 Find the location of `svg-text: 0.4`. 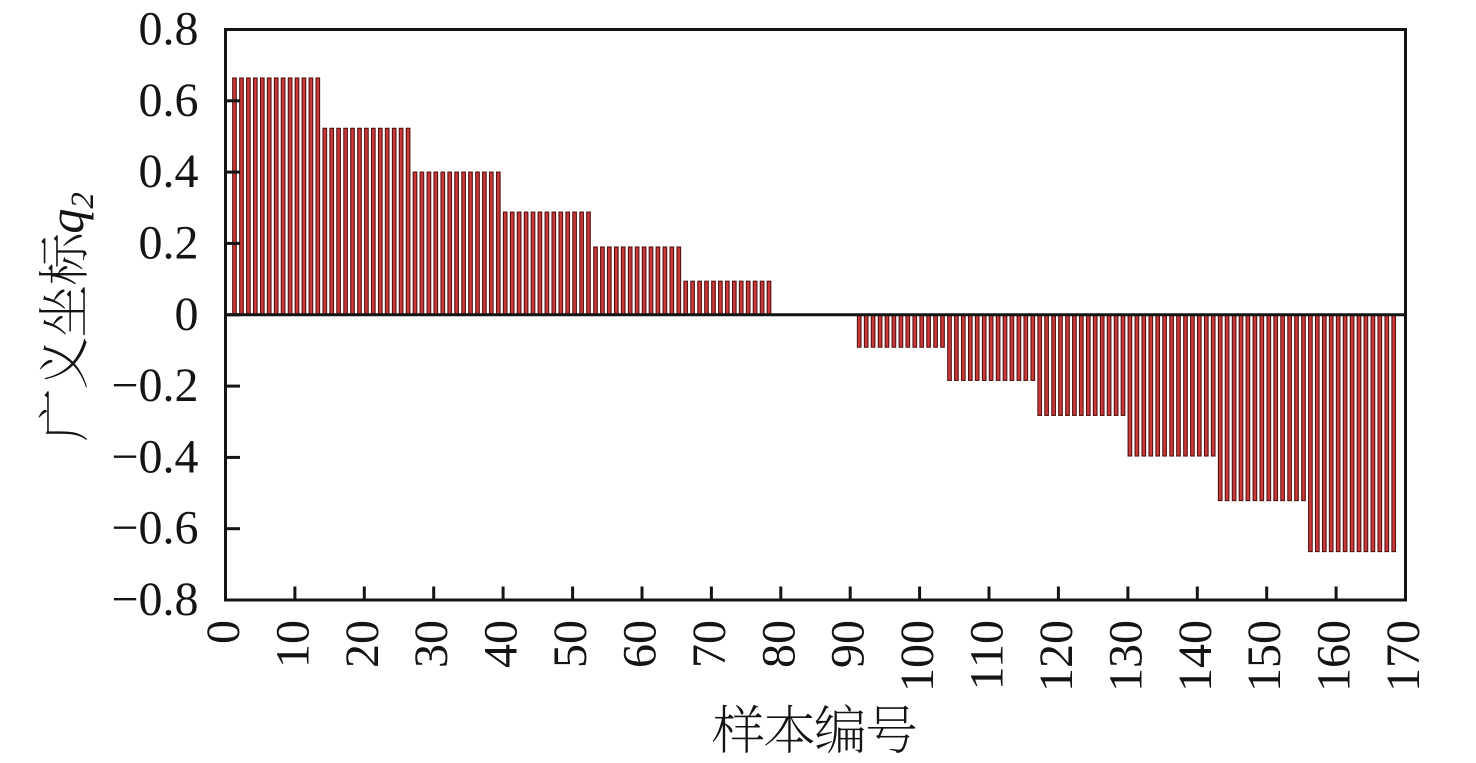

svg-text: 0.4 is located at coordinates (169, 171).